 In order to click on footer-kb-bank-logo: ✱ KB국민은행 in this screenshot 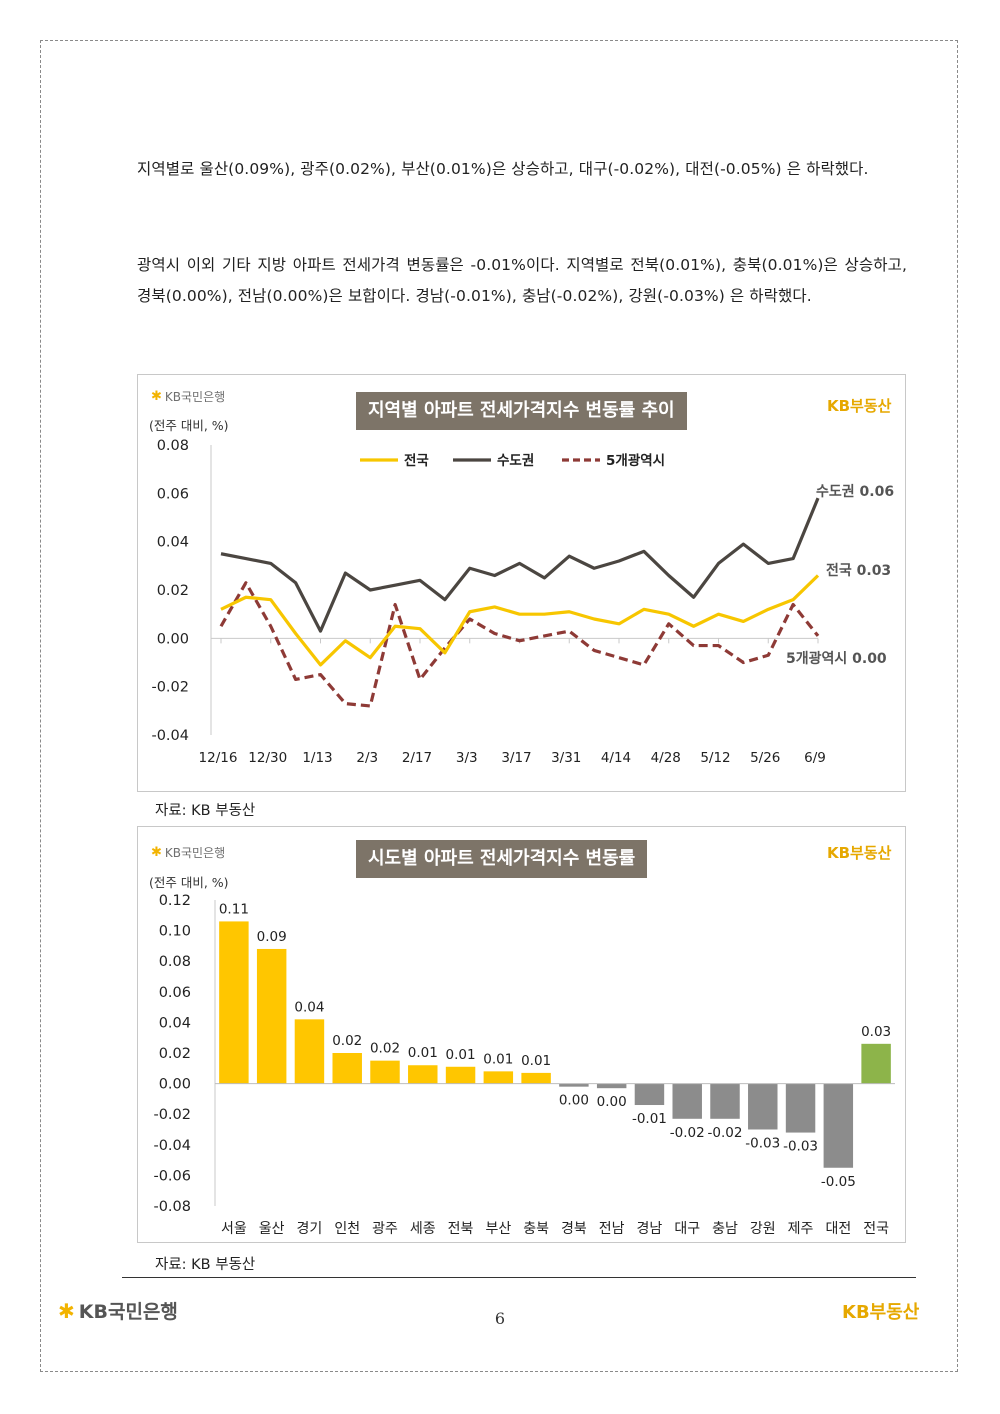, I will do `click(118, 1310)`.